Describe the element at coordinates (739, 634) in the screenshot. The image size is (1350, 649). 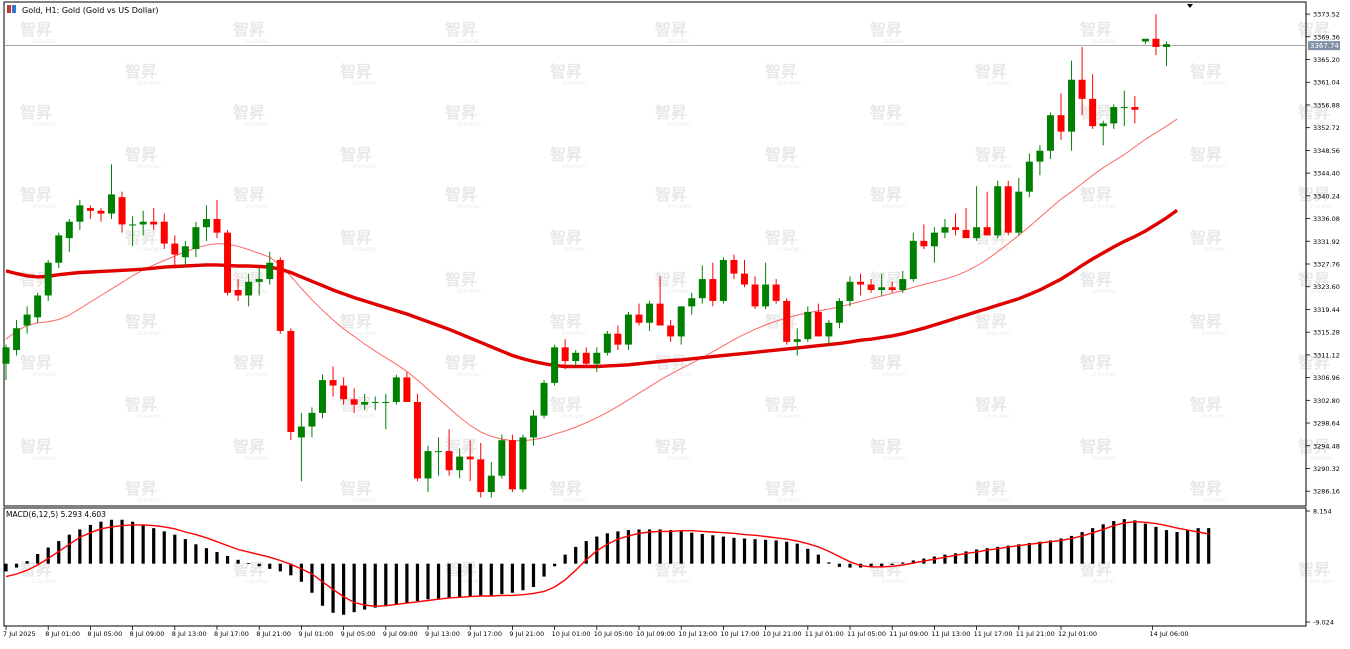
I see `time-tick-label: 10 Jul 17:00` at that location.